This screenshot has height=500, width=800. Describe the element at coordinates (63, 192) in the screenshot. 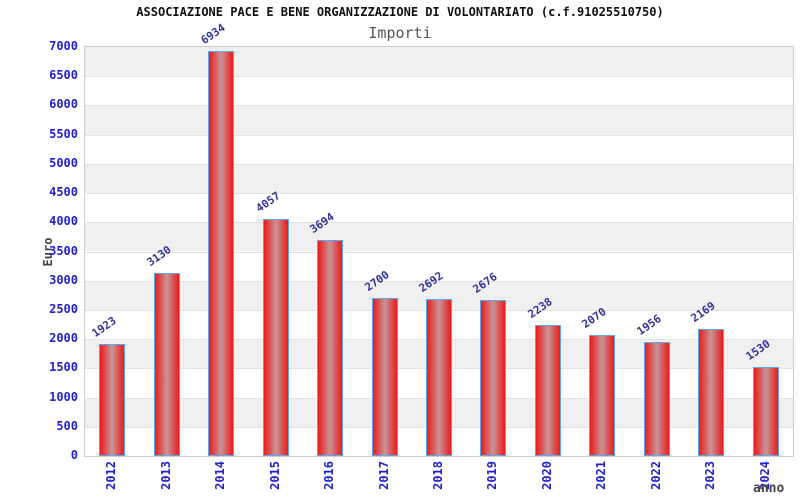

I see `y-tick-label-4500: 4500` at that location.